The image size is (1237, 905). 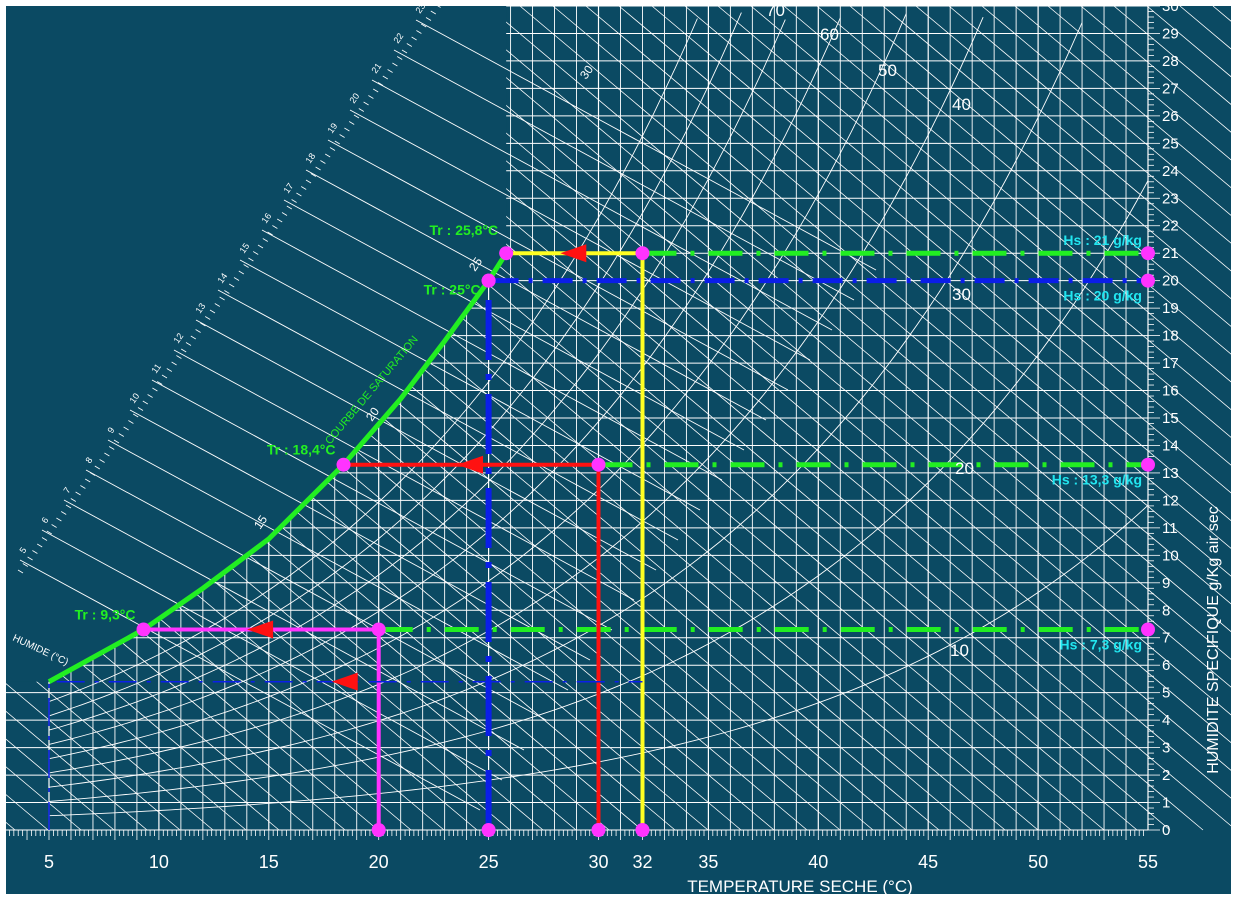 What do you see at coordinates (398, 38) in the screenshot?
I see `wet-bulb-label: 22` at bounding box center [398, 38].